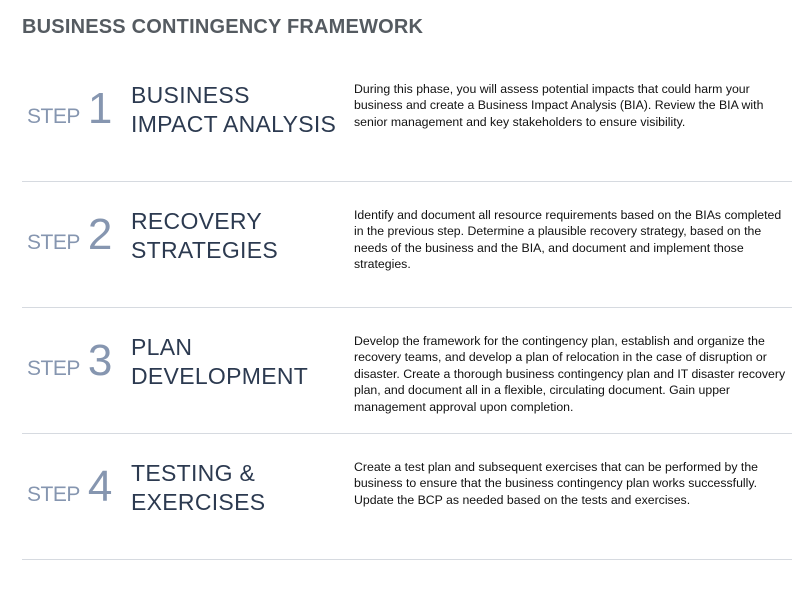 This screenshot has width=812, height=592. What do you see at coordinates (223, 27) in the screenshot?
I see `page-title: BUSINESS CONTINGENCY FRAMEWORK` at bounding box center [223, 27].